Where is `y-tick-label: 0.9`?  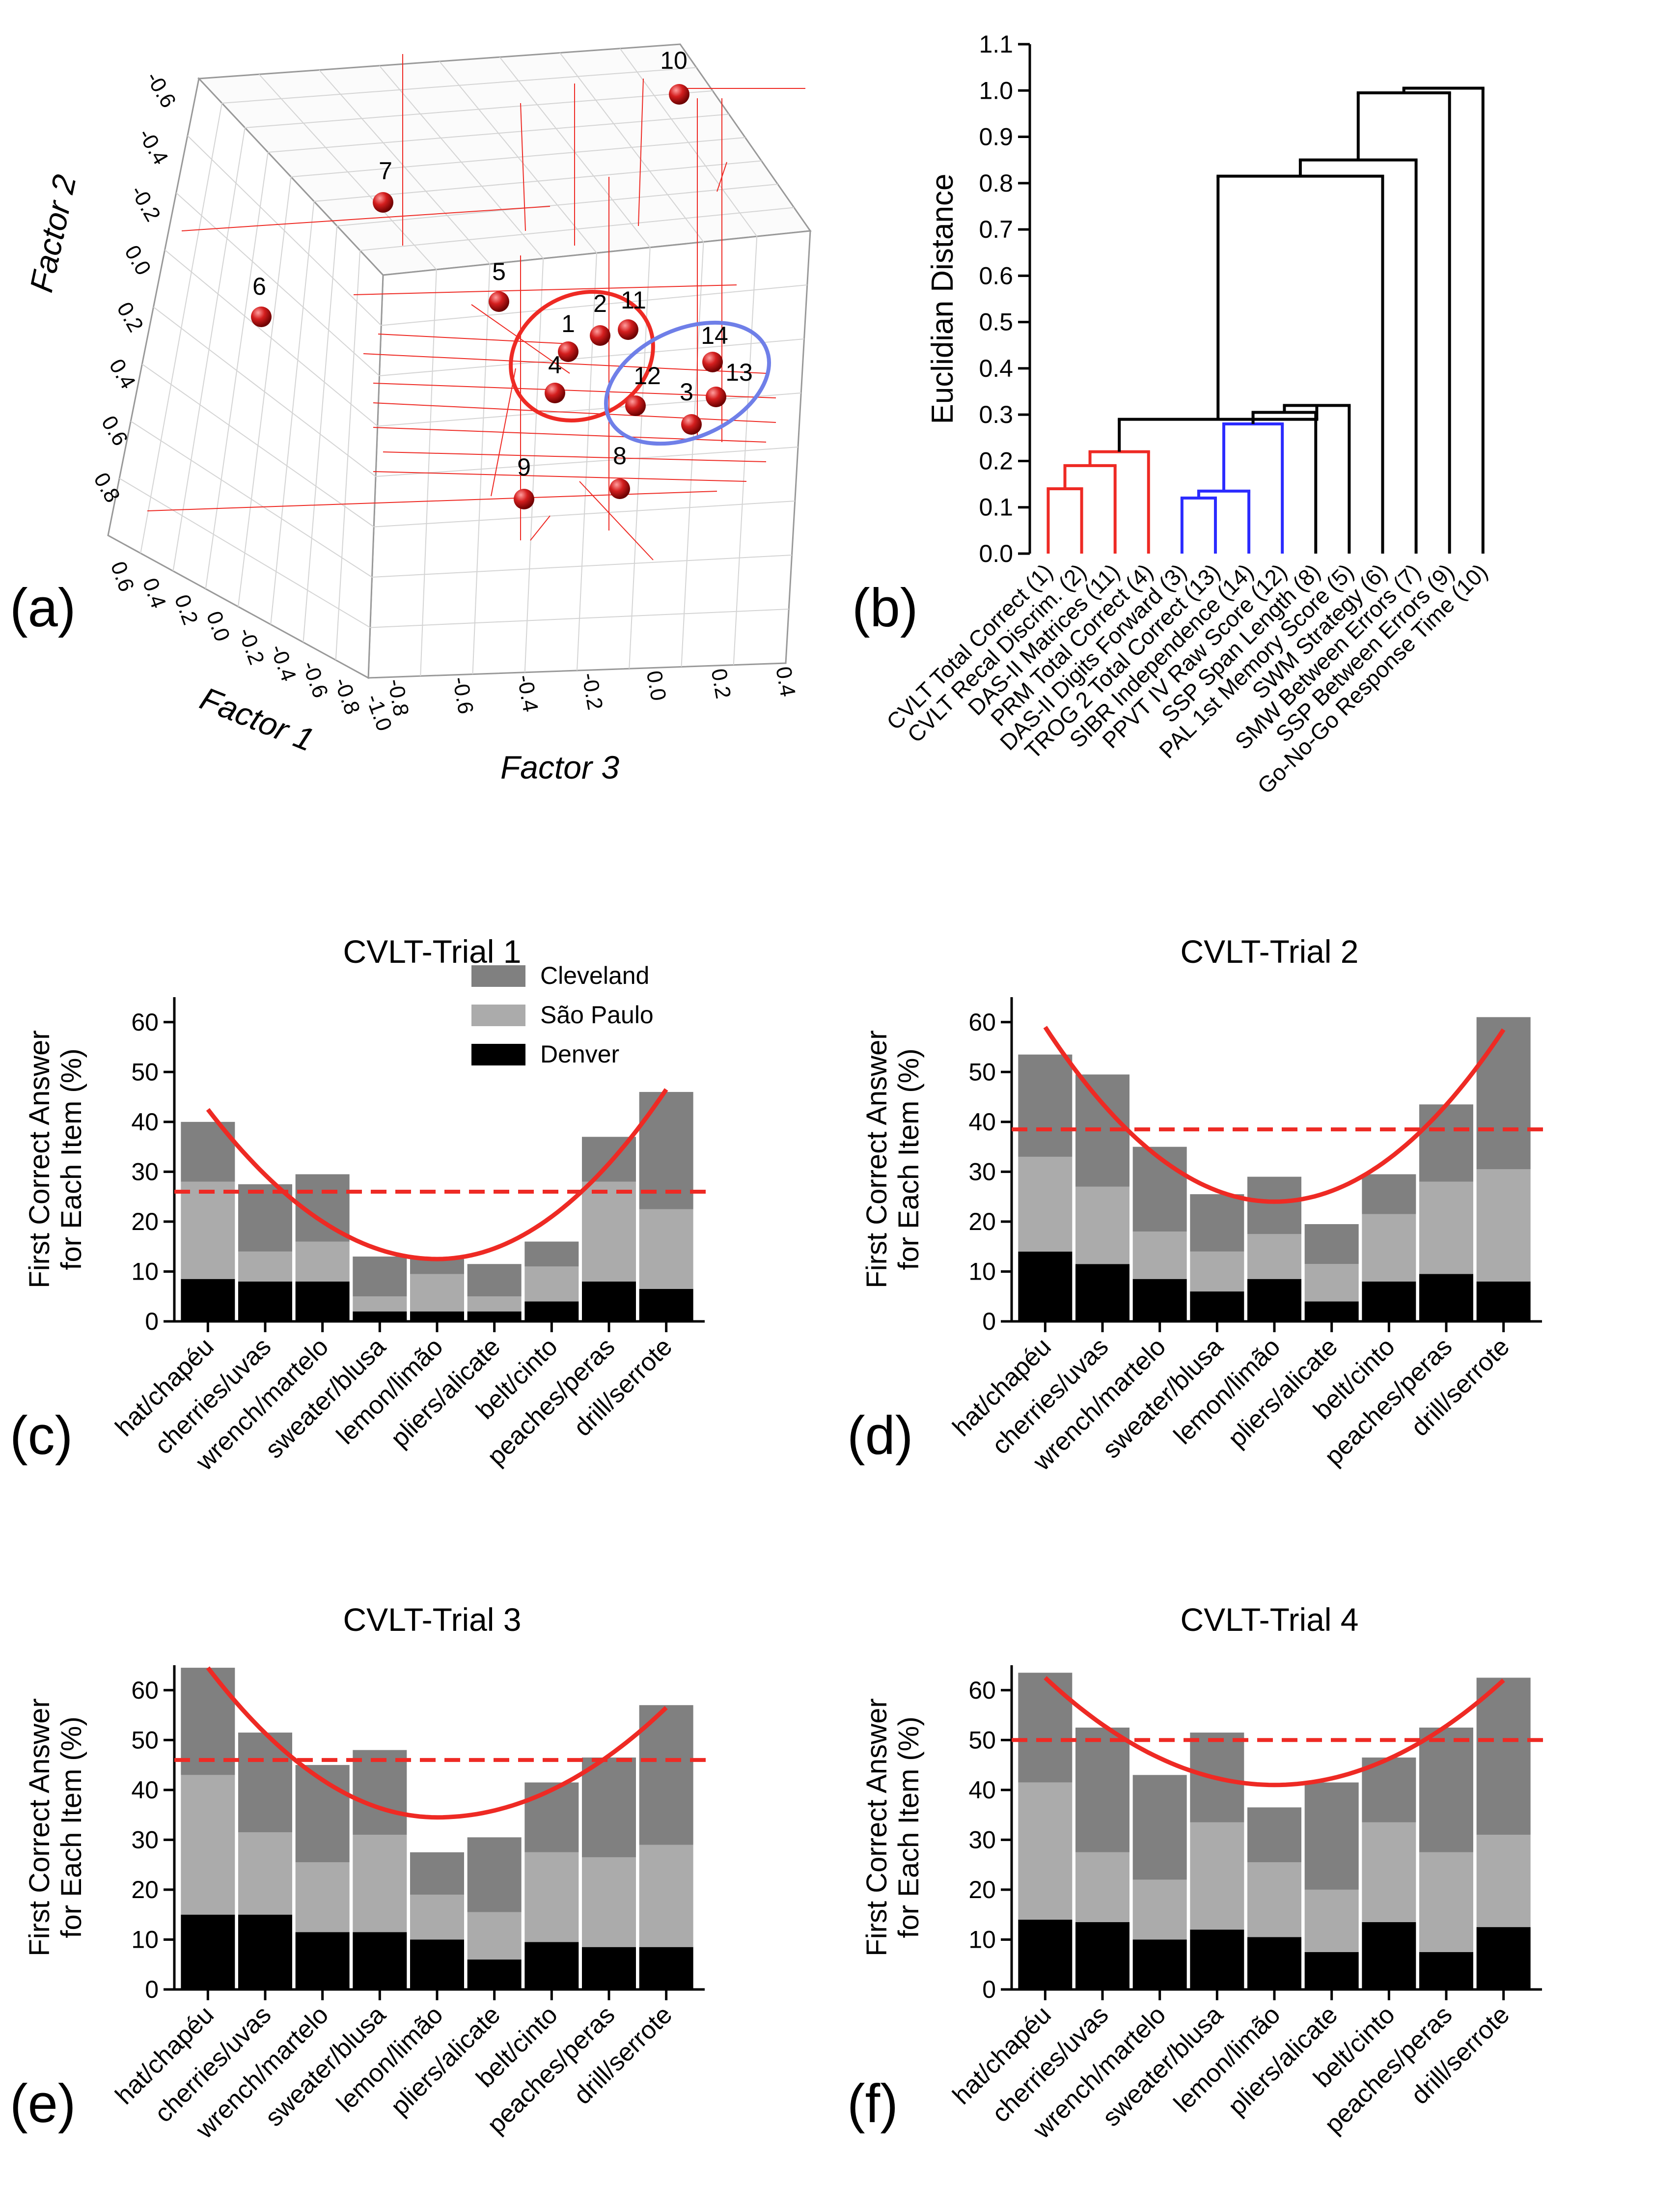
y-tick-label: 0.9 is located at coordinates (996, 137).